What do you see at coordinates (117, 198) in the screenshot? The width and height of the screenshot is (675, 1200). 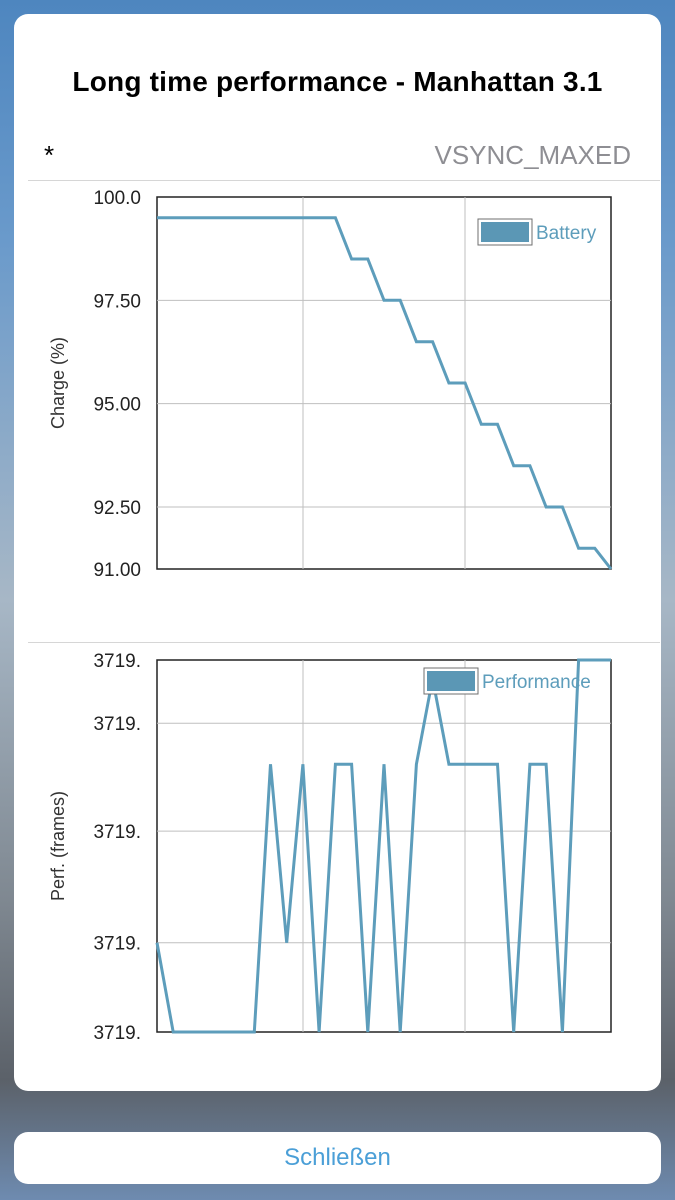 I see `battery-y-tick-label: 100.0` at bounding box center [117, 198].